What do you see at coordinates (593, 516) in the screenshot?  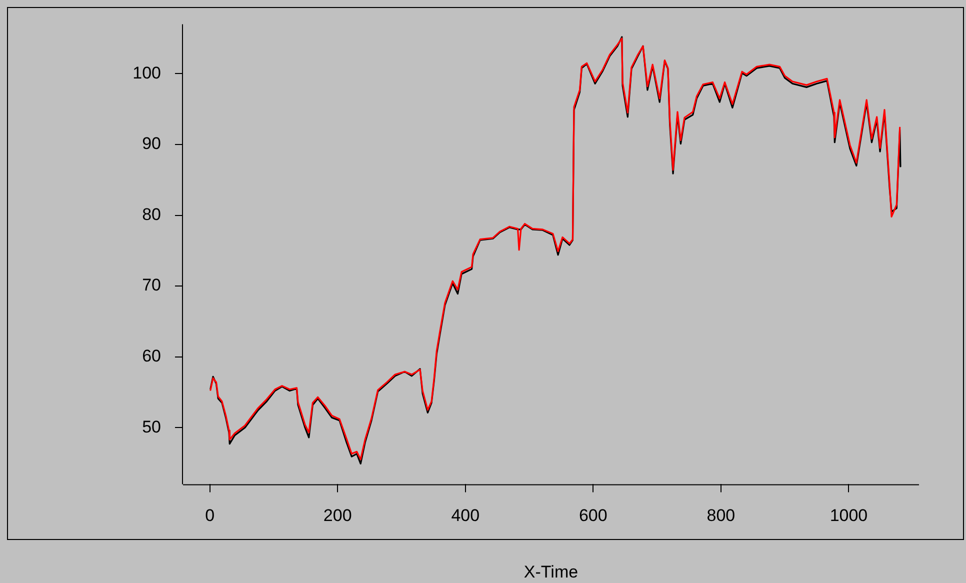 I see `x-tick-label: 600` at bounding box center [593, 516].